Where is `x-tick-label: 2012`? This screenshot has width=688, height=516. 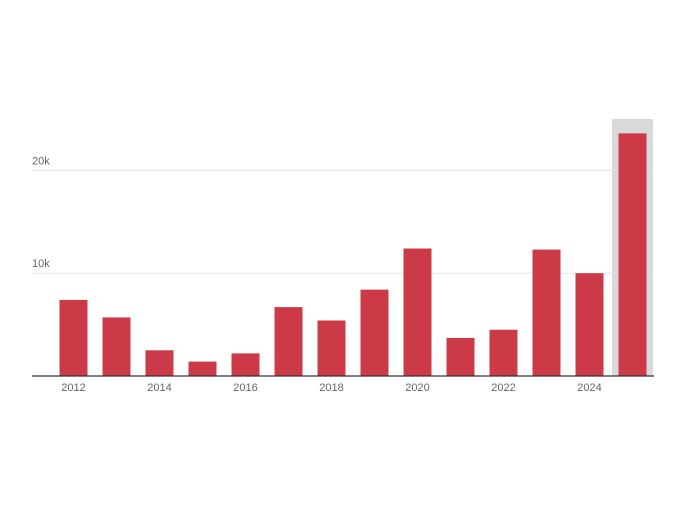
x-tick-label: 2012 is located at coordinates (73, 388).